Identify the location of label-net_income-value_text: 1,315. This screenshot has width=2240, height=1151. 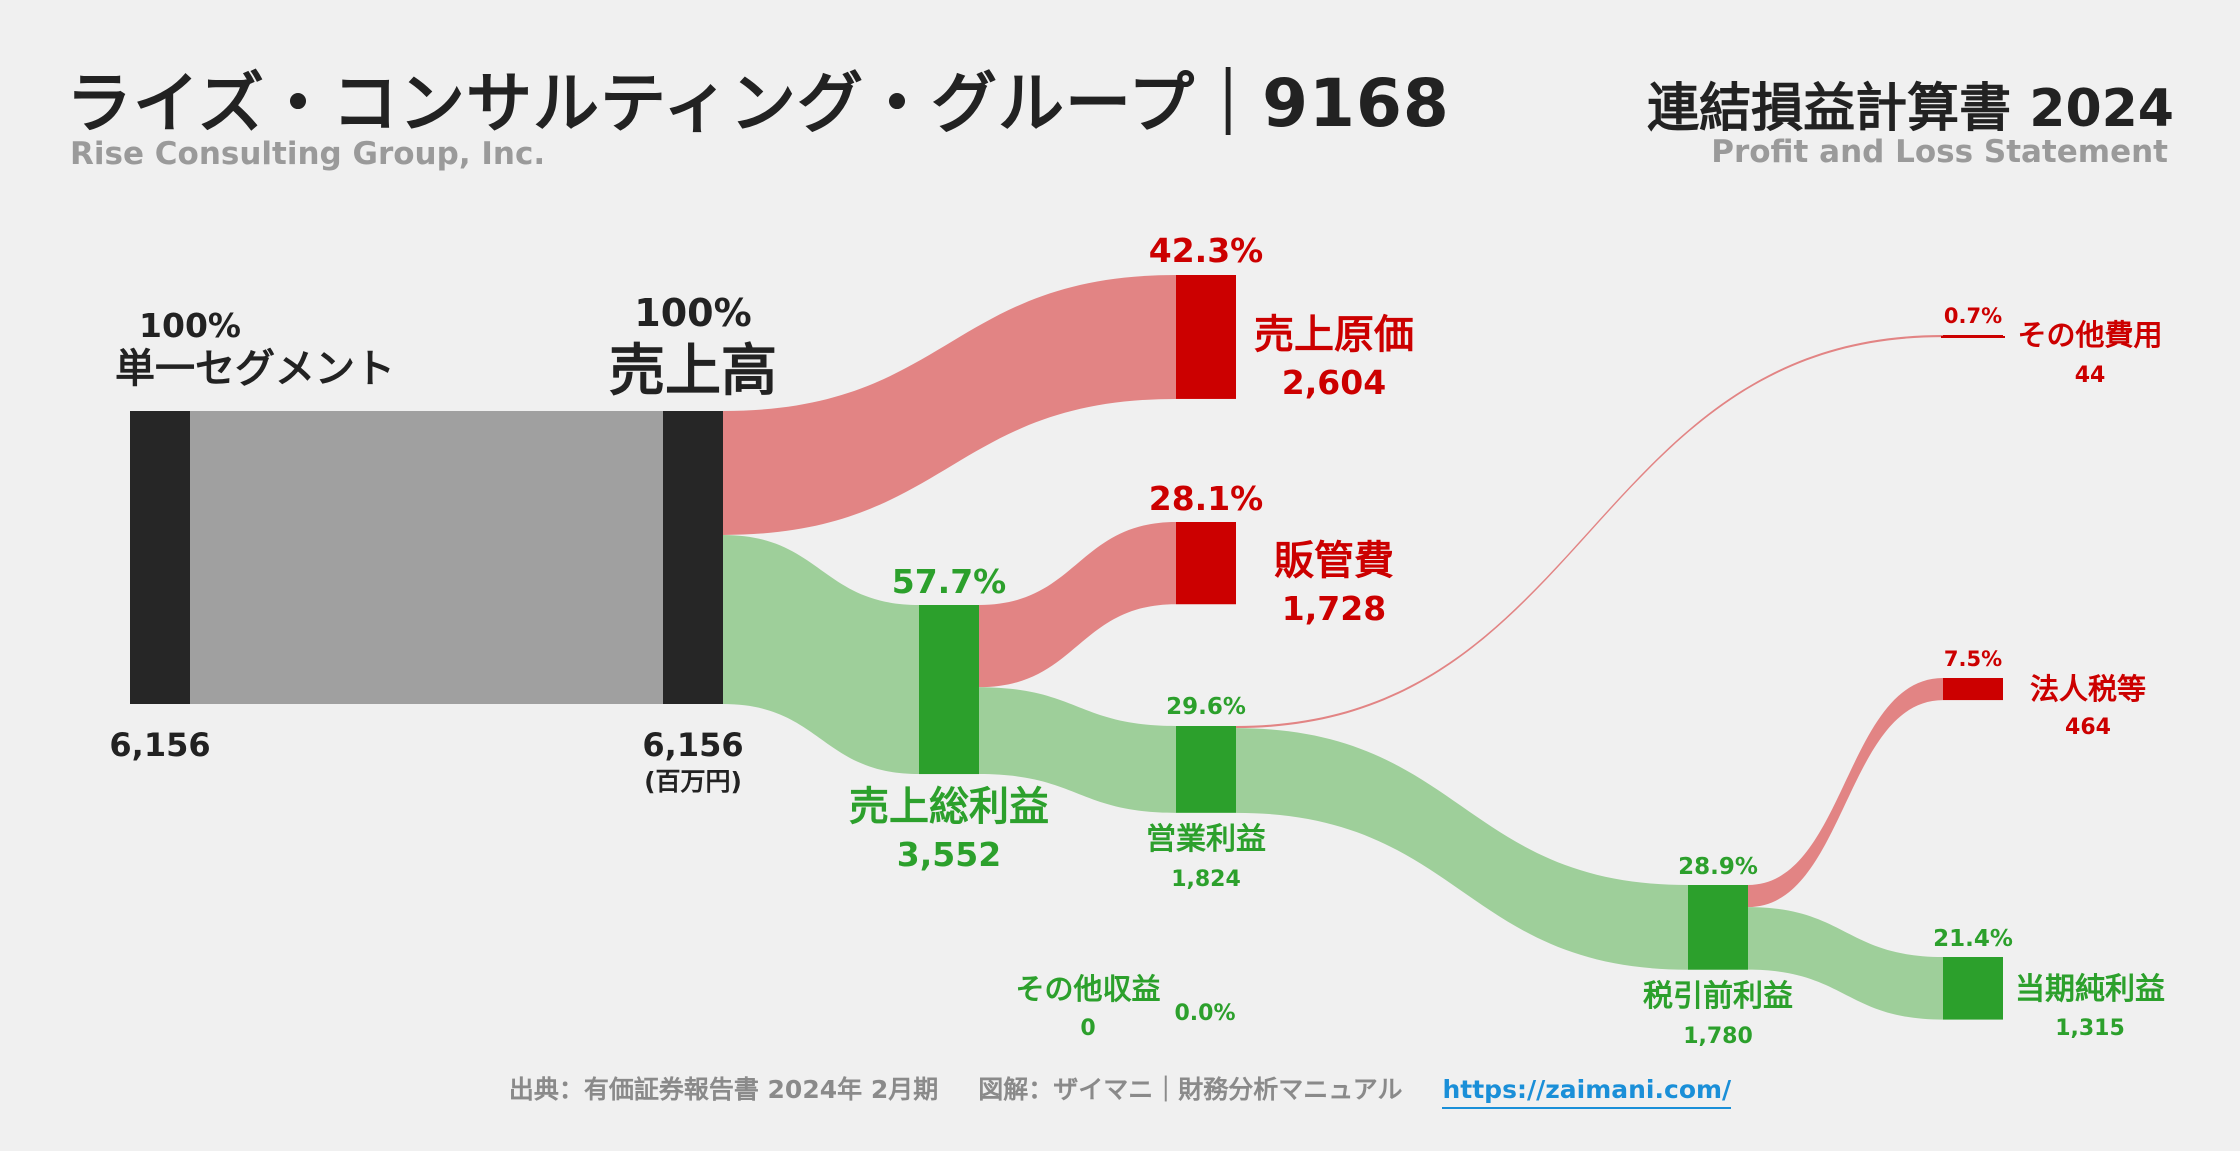
(2090, 1028).